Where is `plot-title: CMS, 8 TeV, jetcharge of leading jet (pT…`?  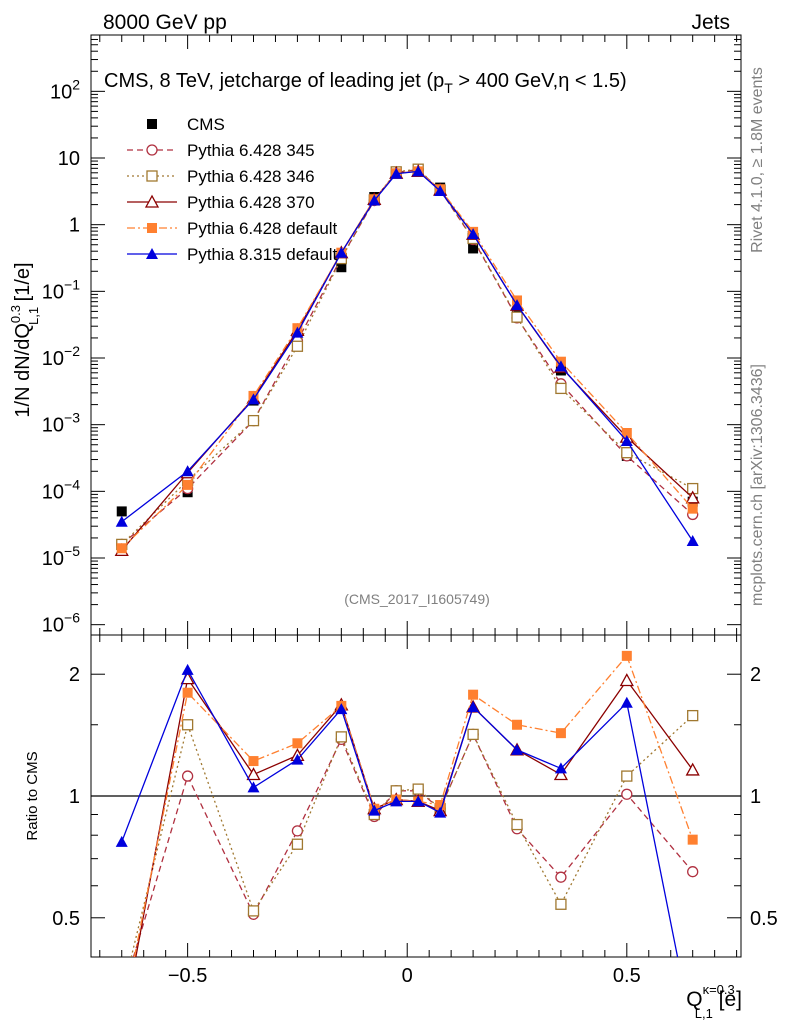
plot-title: CMS, 8 TeV, jetcharge of leading jet (pT… is located at coordinates (365, 83).